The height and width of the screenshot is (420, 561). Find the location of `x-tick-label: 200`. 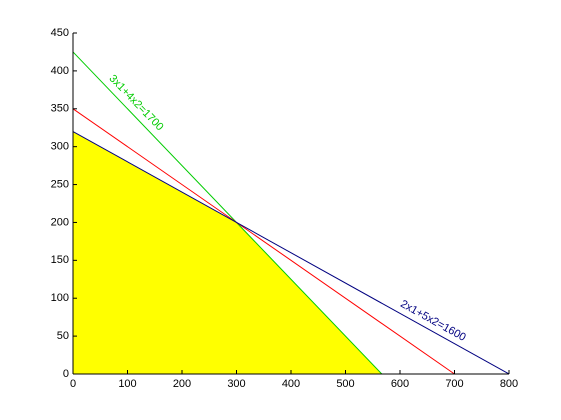

x-tick-label: 200 is located at coordinates (182, 384).